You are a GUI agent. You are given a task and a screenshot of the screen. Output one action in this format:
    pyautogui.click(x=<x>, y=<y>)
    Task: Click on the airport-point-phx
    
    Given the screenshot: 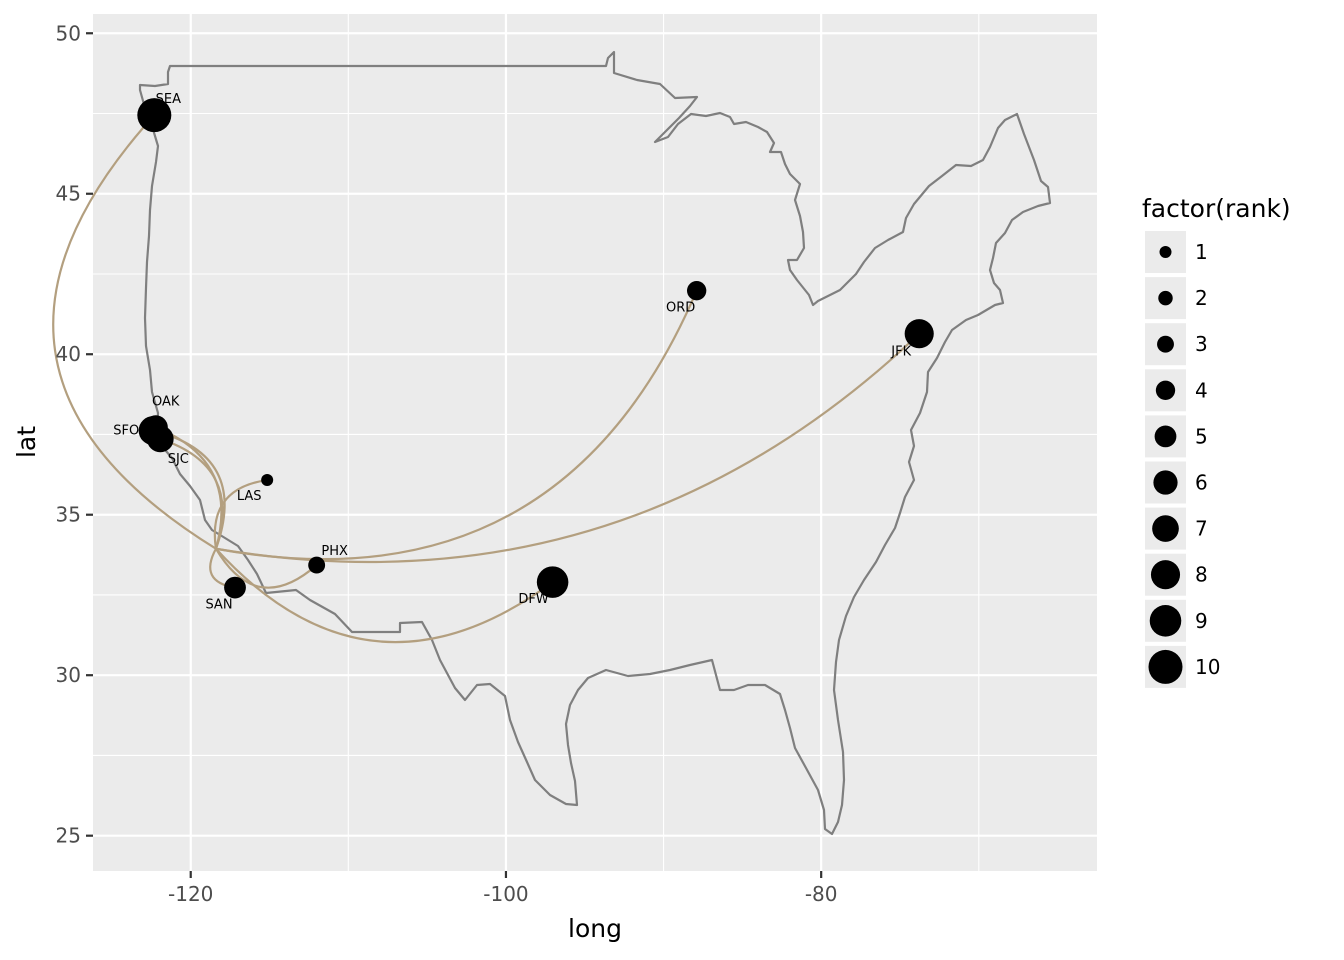 What is the action you would take?
    pyautogui.click(x=317, y=565)
    